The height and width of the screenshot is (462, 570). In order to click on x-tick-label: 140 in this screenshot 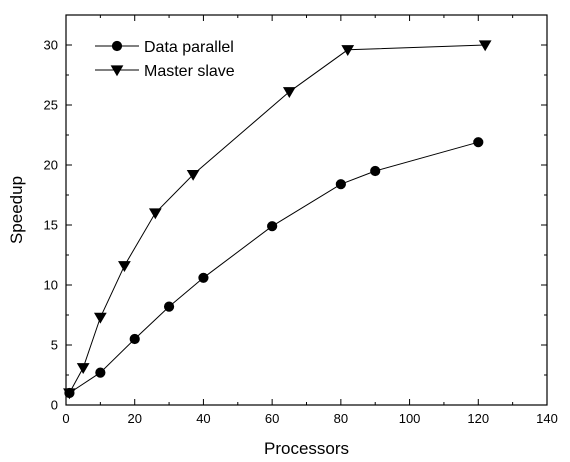, I will do `click(547, 418)`.